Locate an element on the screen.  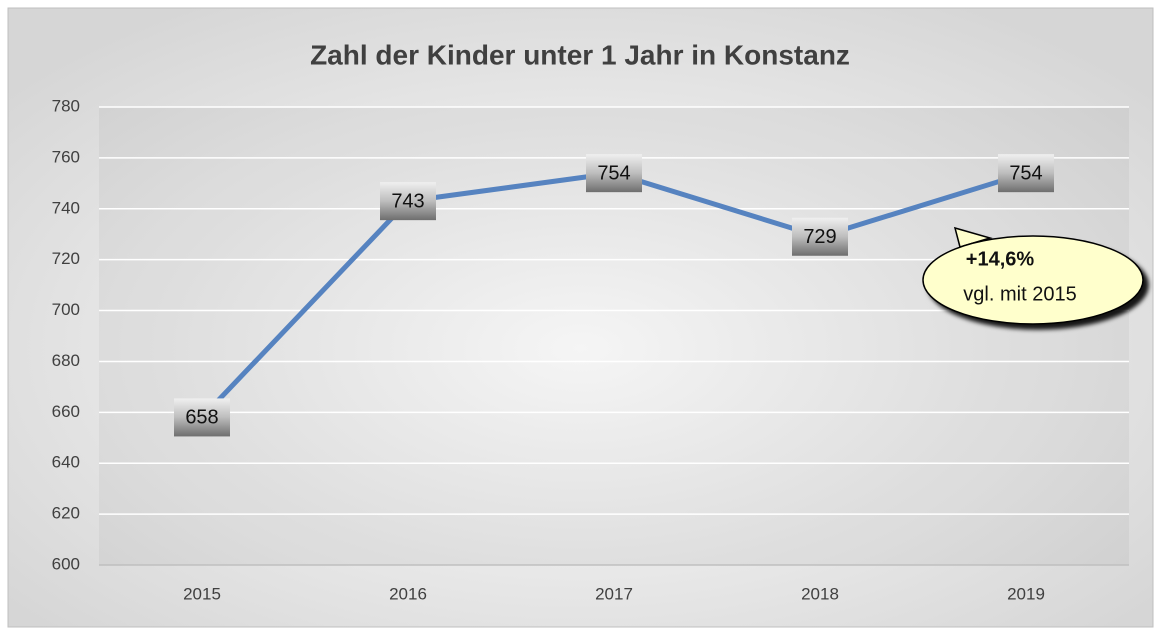
data-label: 729 is located at coordinates (819, 237).